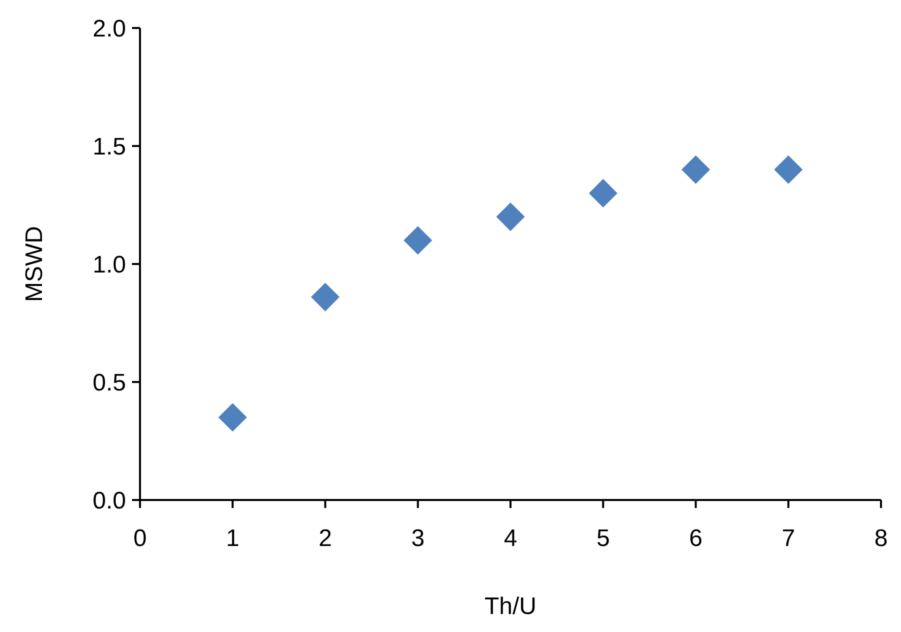  What do you see at coordinates (695, 538) in the screenshot?
I see `x-tick-label: 6` at bounding box center [695, 538].